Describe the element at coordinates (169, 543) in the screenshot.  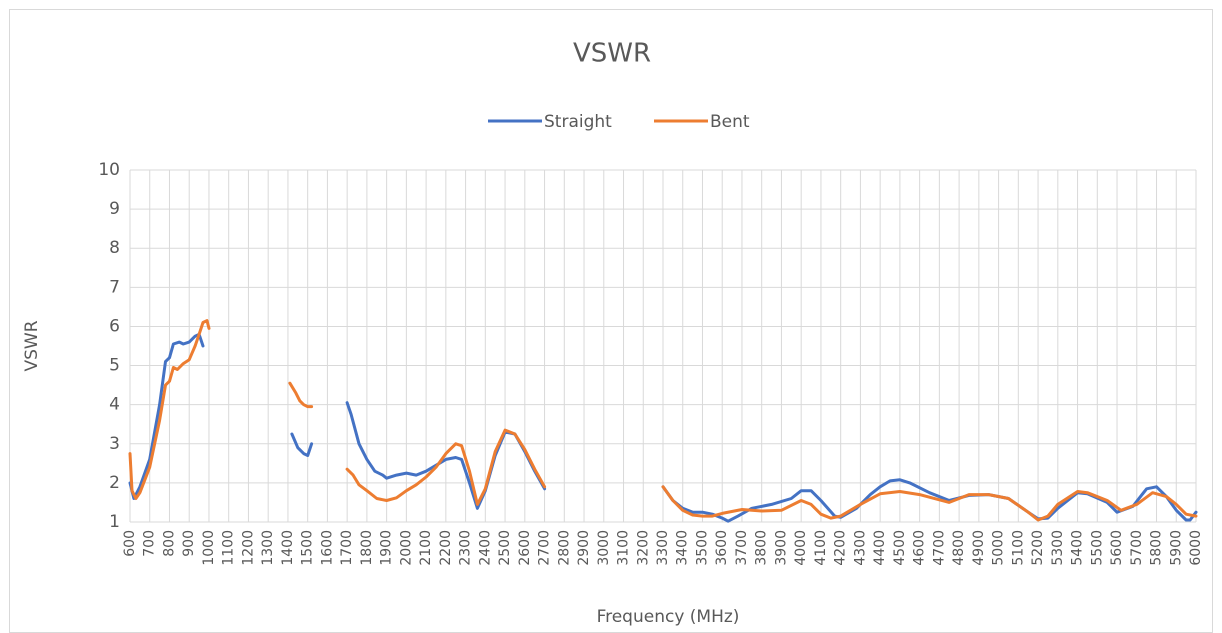
I see `x-tick-label: 800` at that location.